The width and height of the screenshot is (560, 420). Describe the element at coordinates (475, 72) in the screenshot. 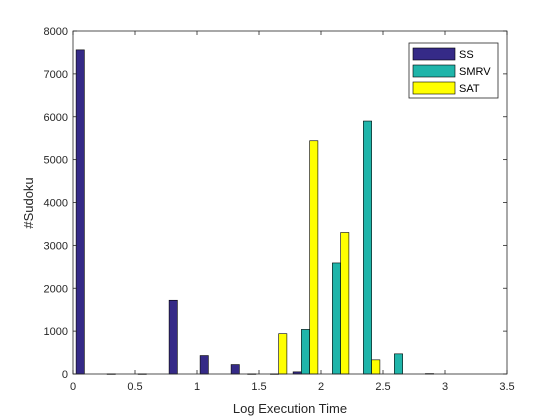

I see `legend-label-smrv: SMRV` at that location.